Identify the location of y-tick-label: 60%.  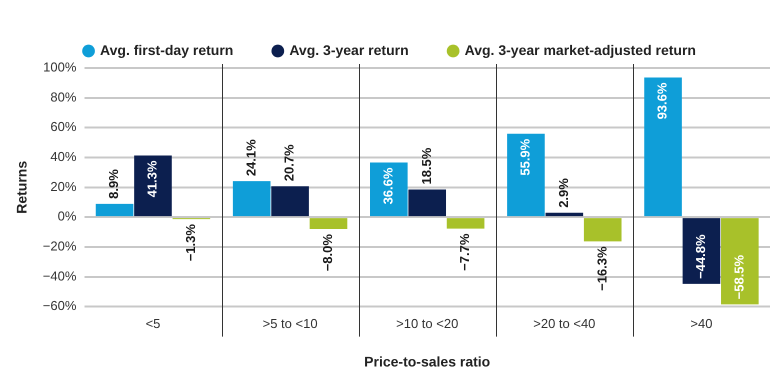
(63, 126).